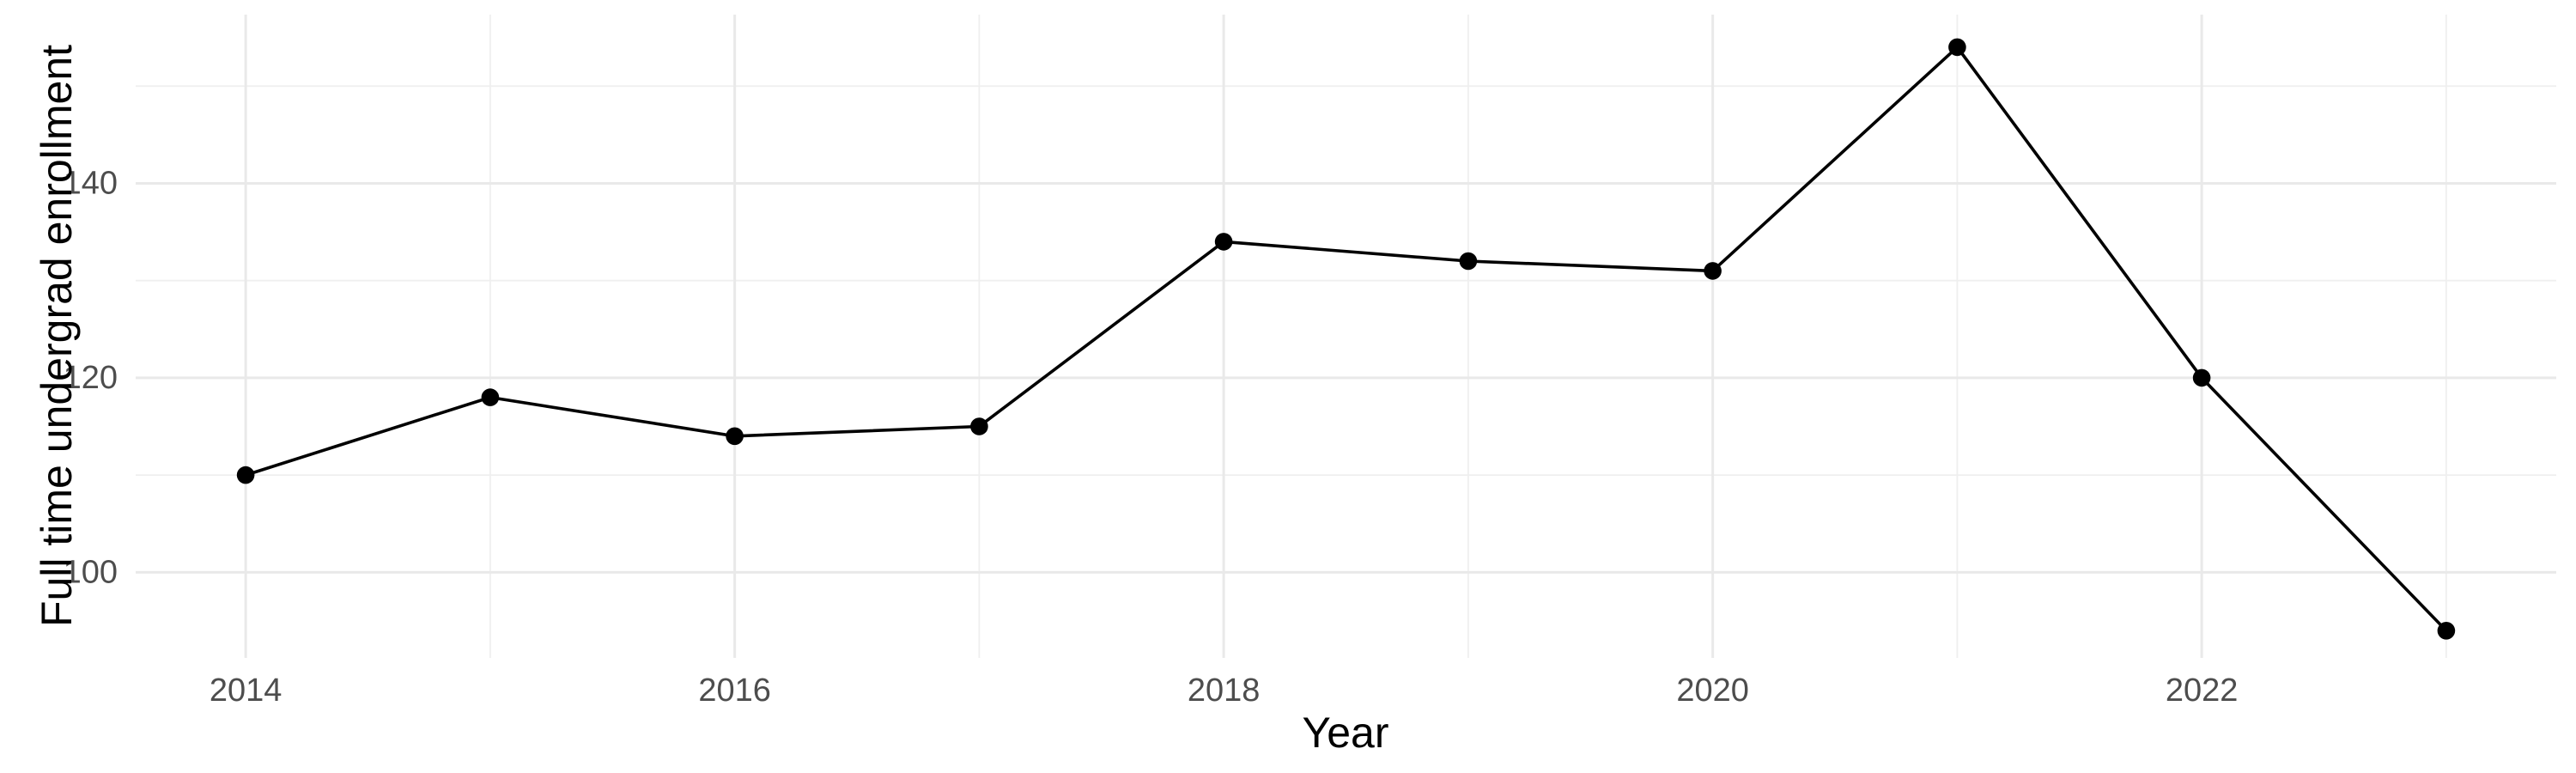  I want to click on x-tick-label: 2022, so click(2202, 691).